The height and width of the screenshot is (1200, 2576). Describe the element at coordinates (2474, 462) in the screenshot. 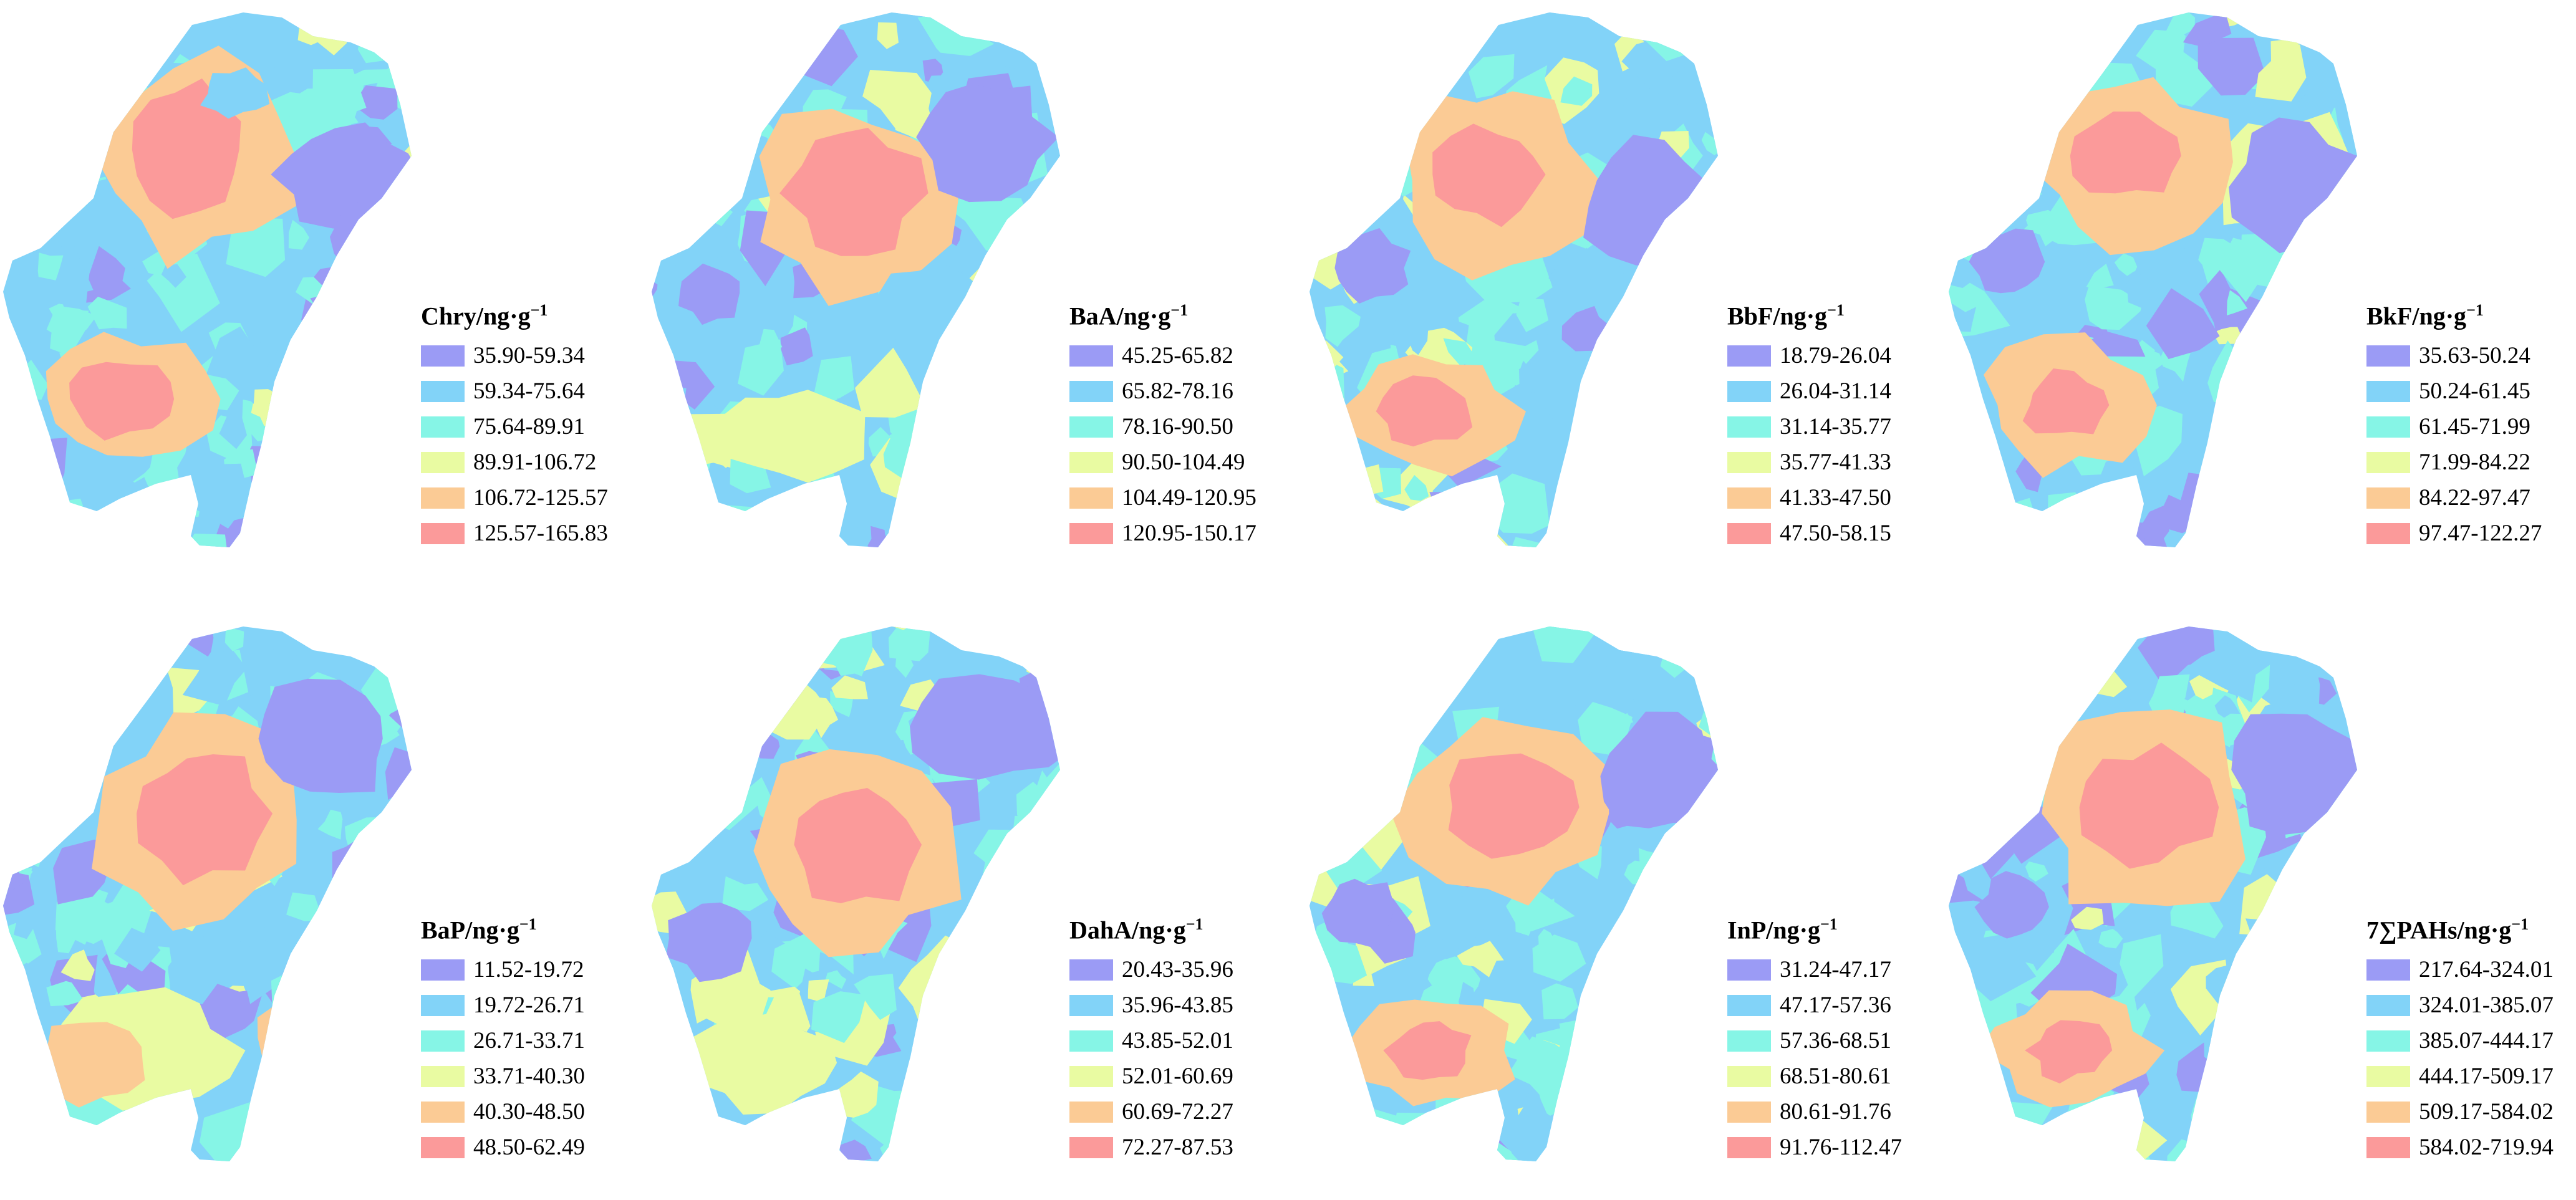

I see `legend-label: 71.99-84.22` at that location.